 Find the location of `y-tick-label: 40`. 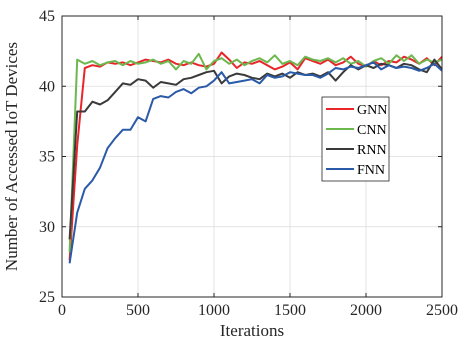

y-tick-label: 40 is located at coordinates (47, 86).